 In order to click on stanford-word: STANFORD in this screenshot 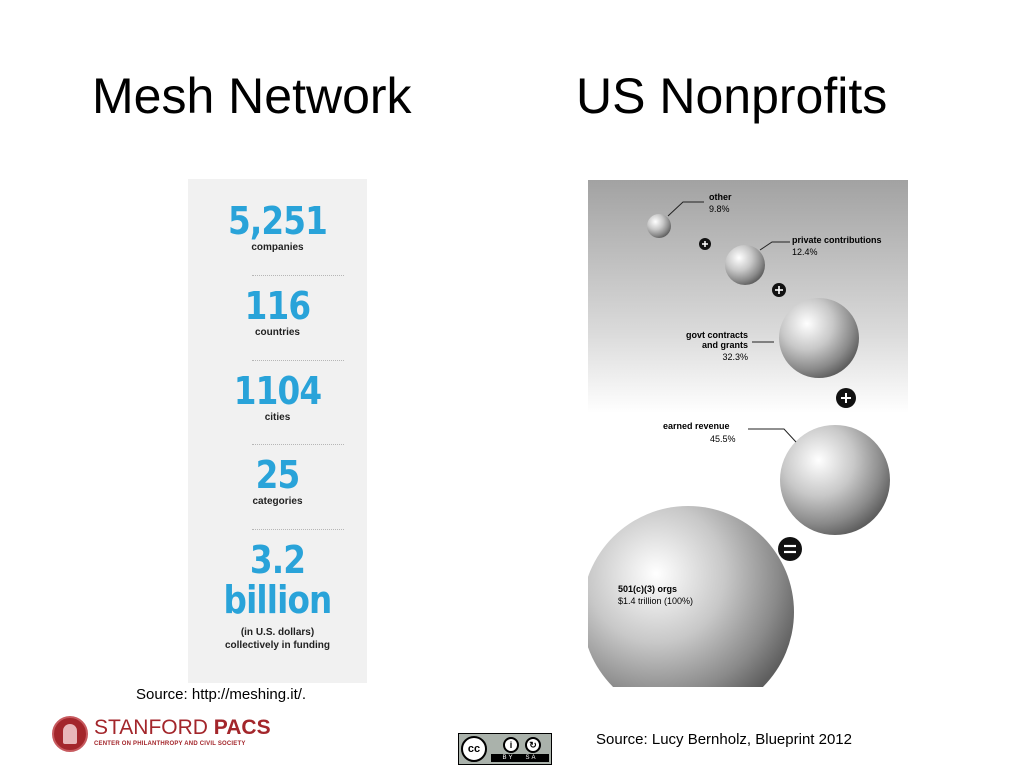, I will do `click(151, 727)`.